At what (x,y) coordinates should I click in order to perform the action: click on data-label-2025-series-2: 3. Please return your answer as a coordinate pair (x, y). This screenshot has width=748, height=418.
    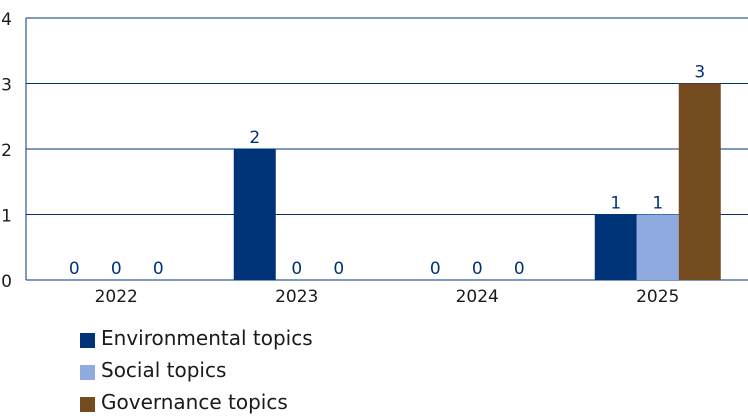
    Looking at the image, I should click on (699, 73).